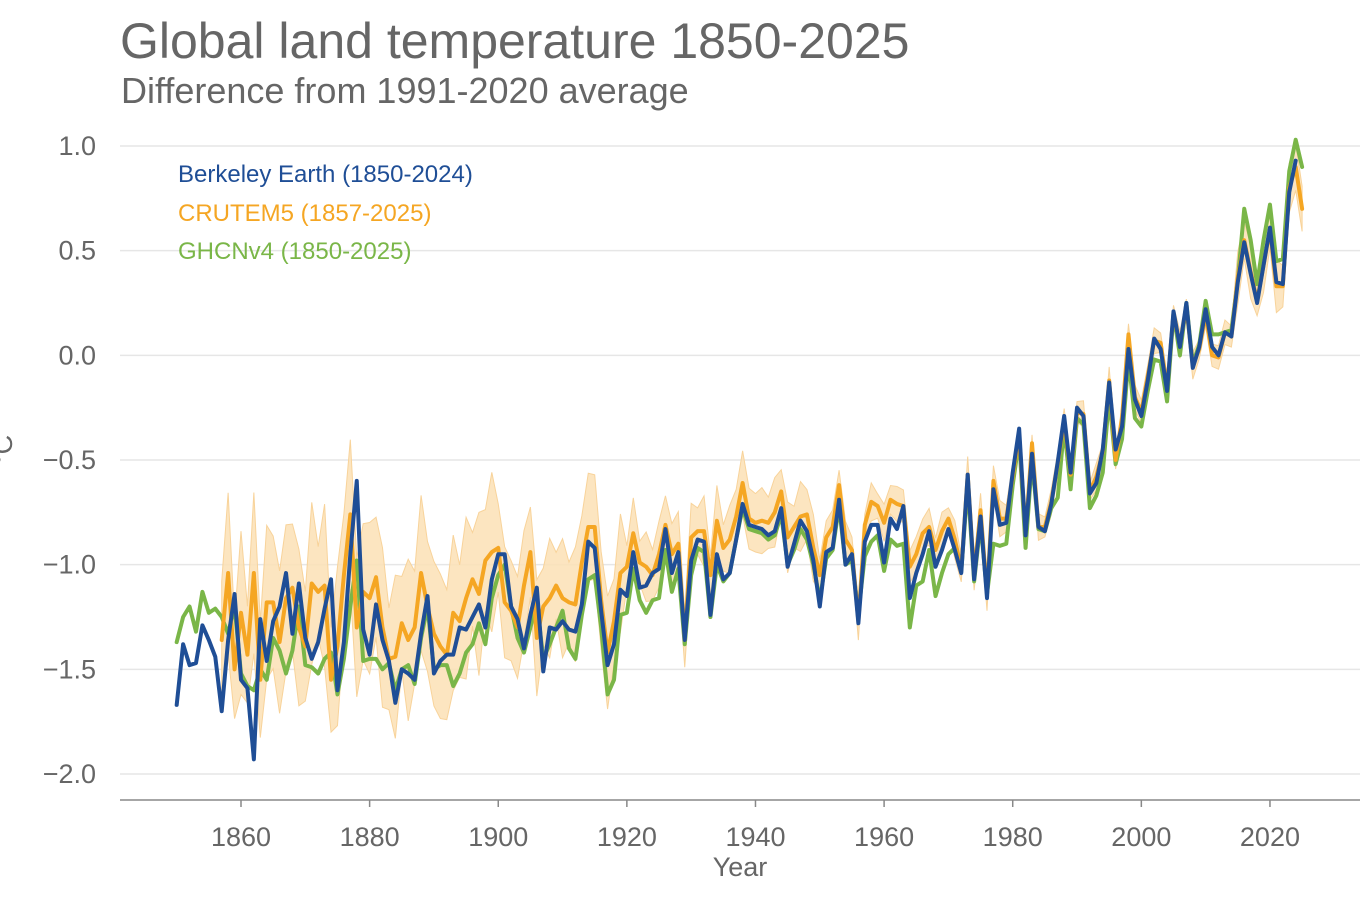 Image resolution: width=1370 pixels, height=900 pixels. What do you see at coordinates (740, 867) in the screenshot?
I see `x-axis-label: Year` at bounding box center [740, 867].